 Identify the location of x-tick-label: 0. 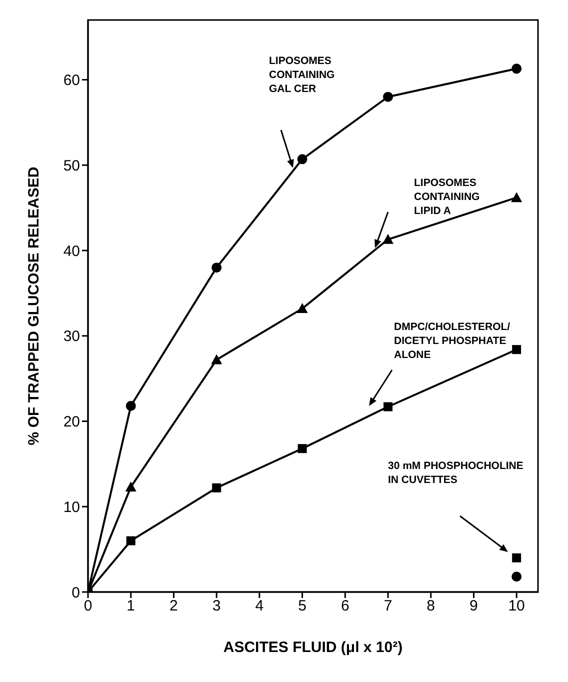
(88, 606).